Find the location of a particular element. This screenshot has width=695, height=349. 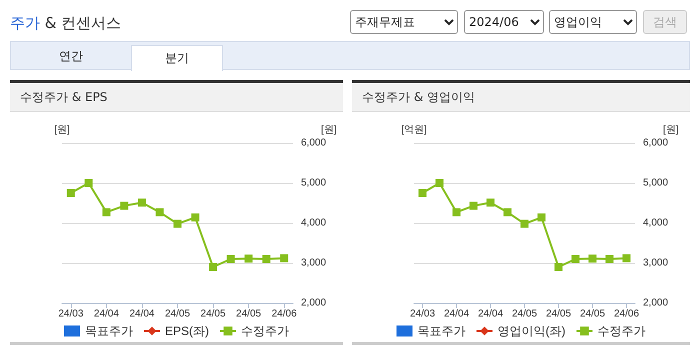

text: 주재무제표 is located at coordinates (404, 22).